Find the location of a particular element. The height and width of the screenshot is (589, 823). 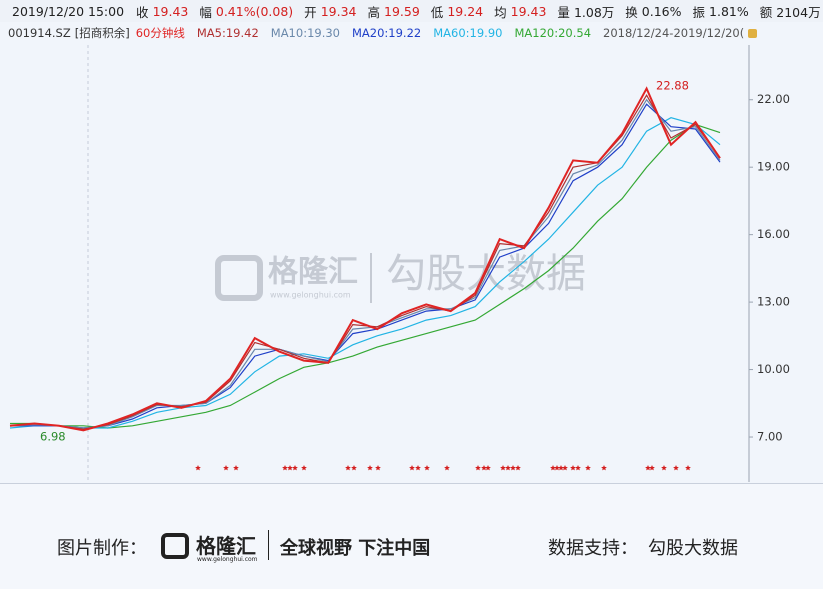

date-range: 2018/12/24-2019/12/20( is located at coordinates (674, 33).